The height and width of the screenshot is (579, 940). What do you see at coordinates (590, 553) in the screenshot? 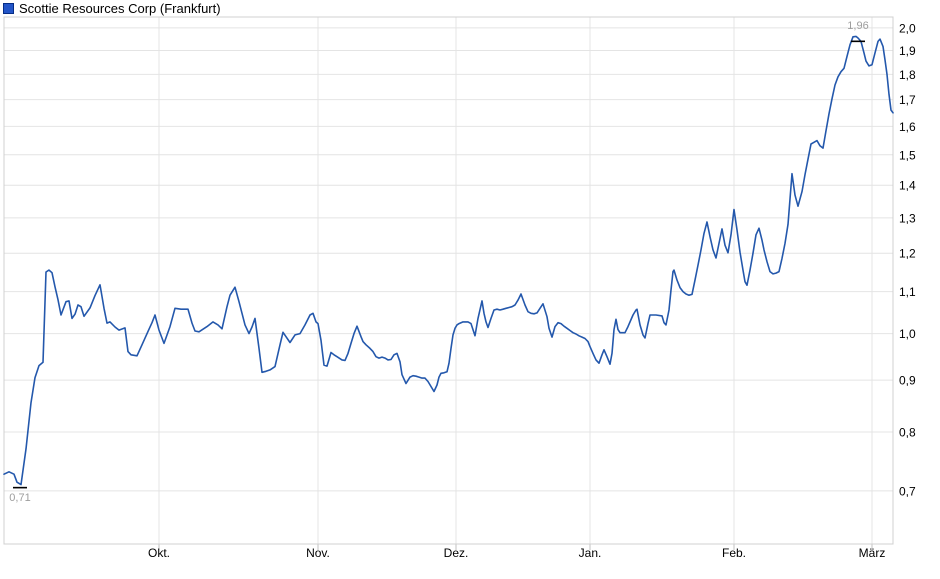
I see `x-axis-label: Jan.` at bounding box center [590, 553].